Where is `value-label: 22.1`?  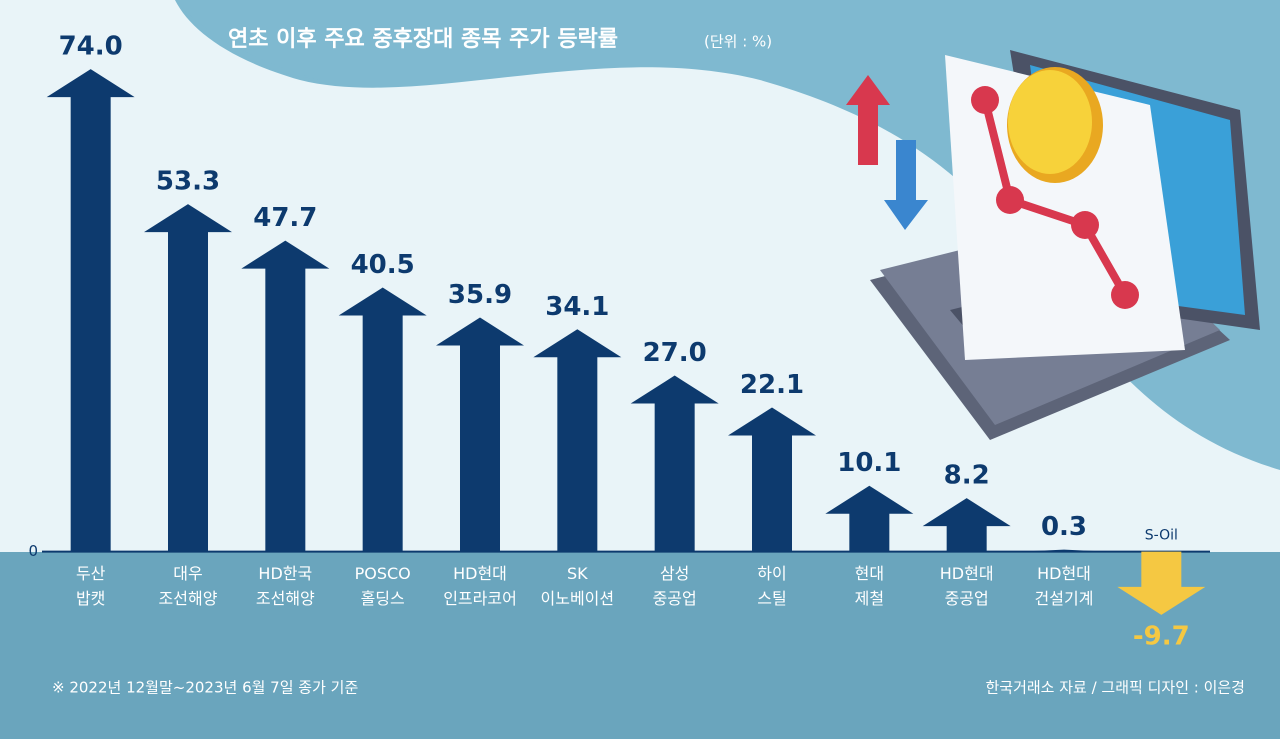 value-label: 22.1 is located at coordinates (772, 385).